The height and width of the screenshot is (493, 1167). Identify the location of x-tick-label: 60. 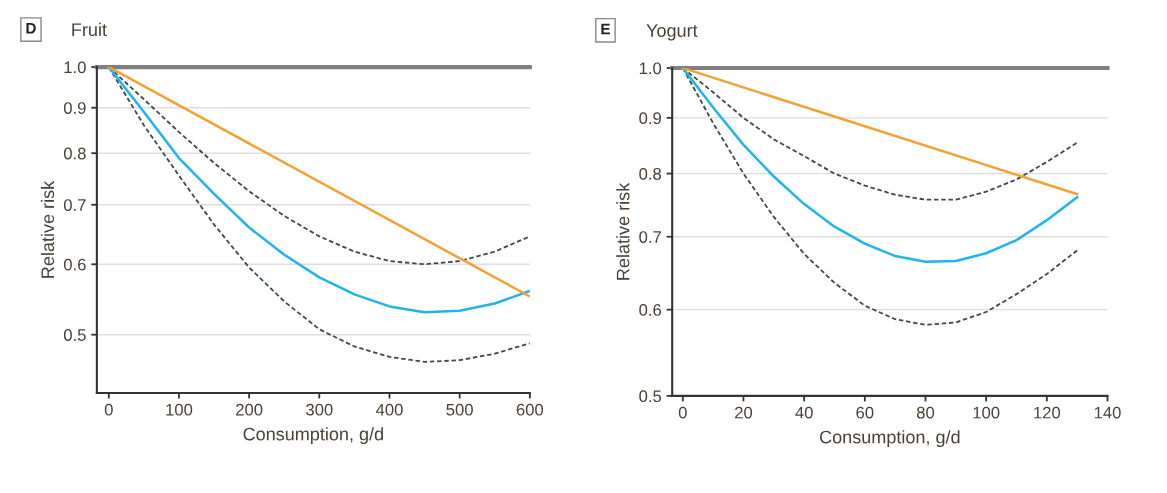
(865, 412).